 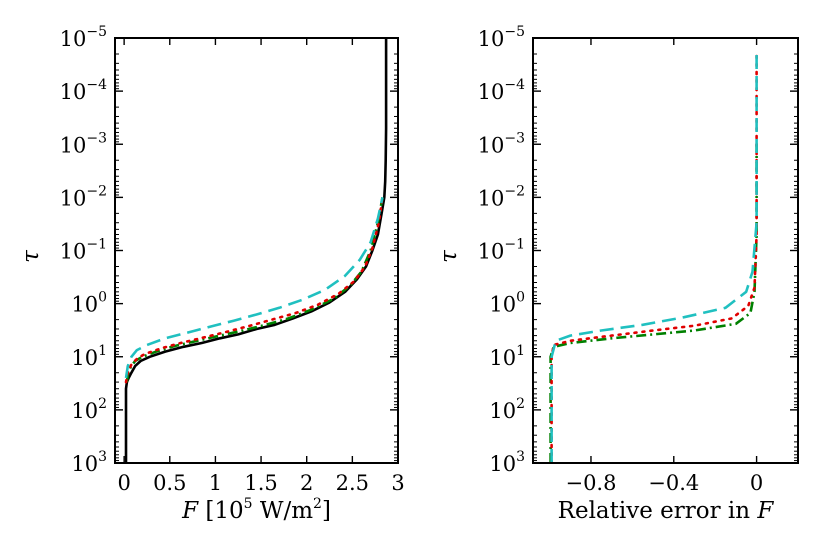 I want to click on x-axis-label: Relative error in F, so click(x=666, y=511).